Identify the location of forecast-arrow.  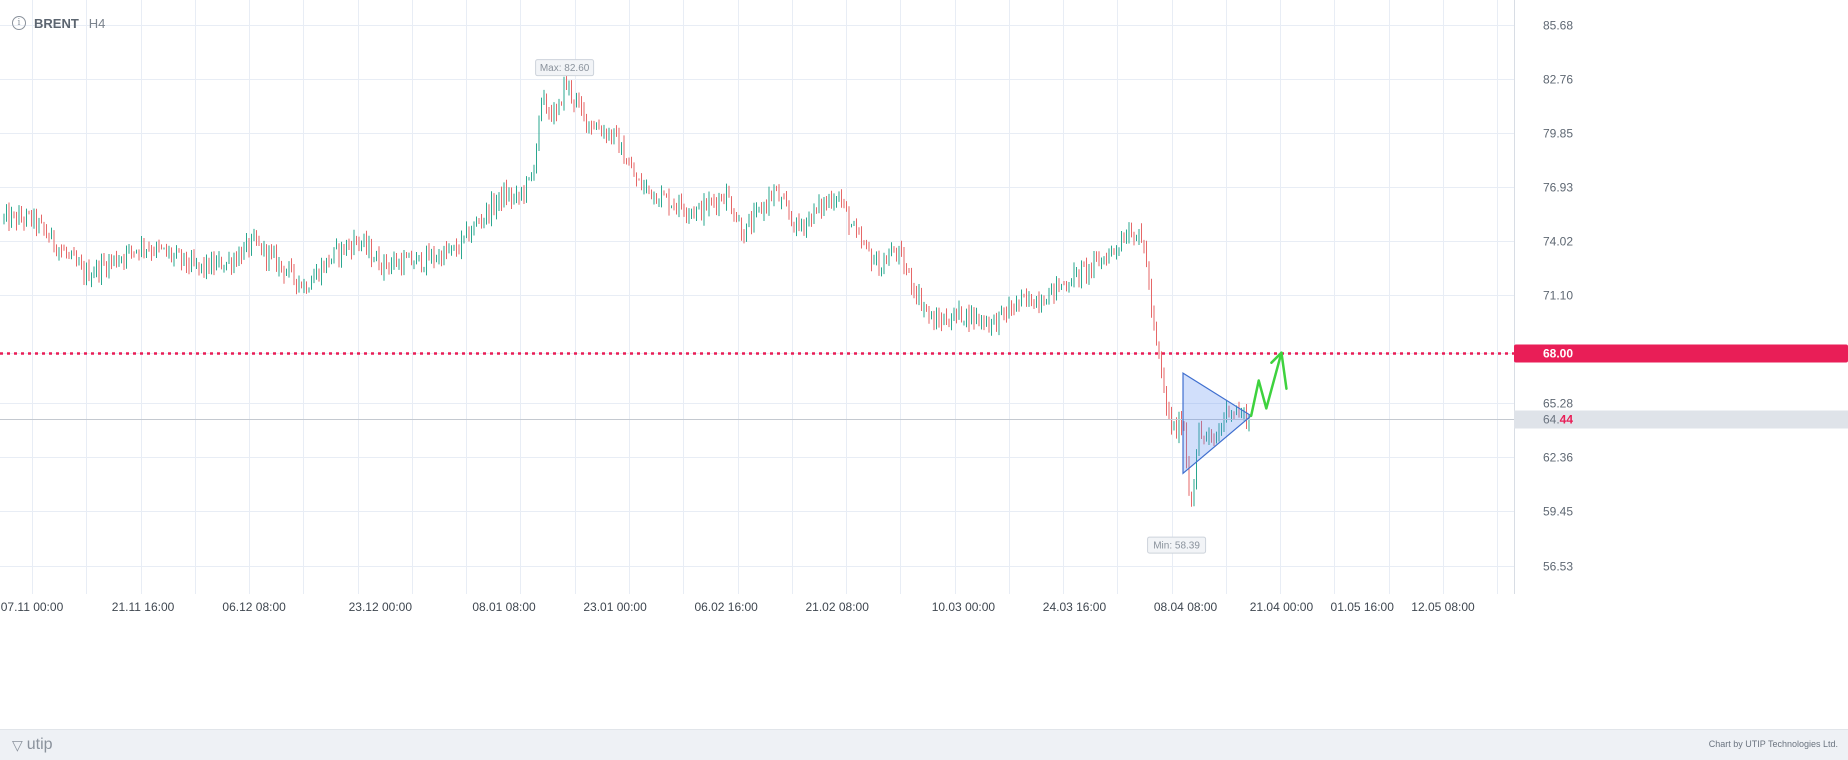
(1266, 384).